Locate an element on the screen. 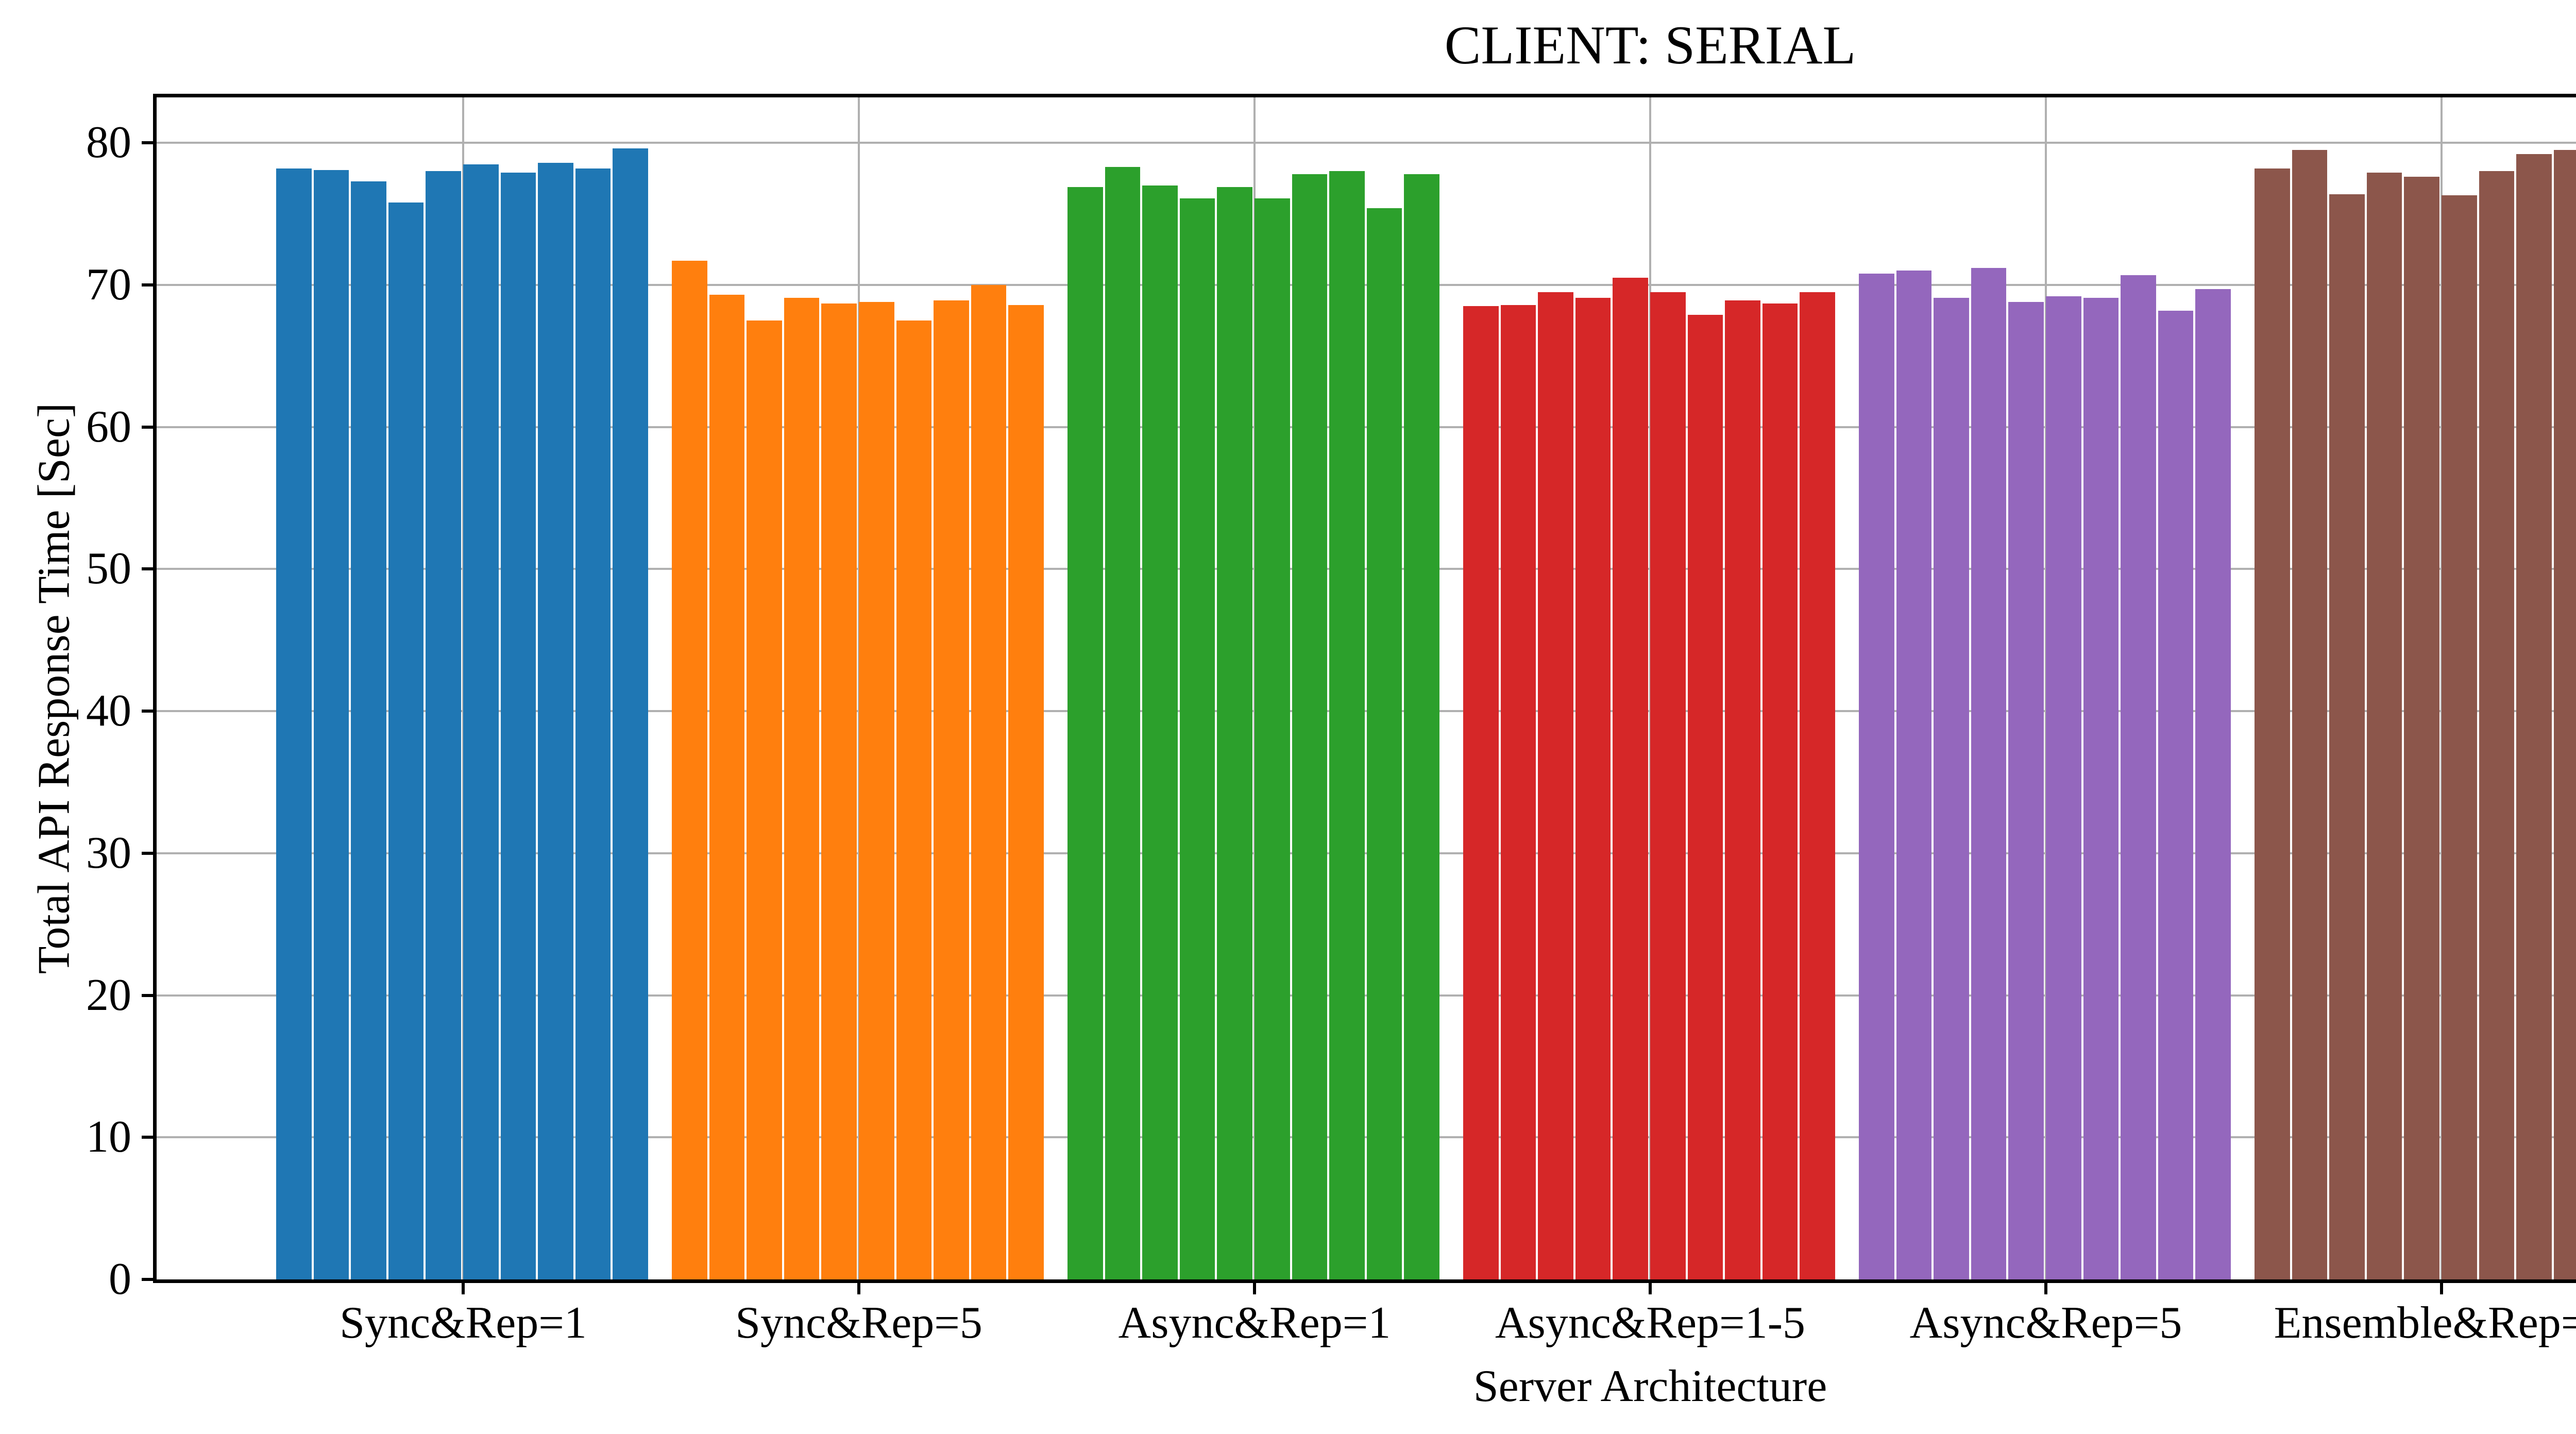  bar-Ensemble&Rep=1-run9 is located at coordinates (2564, 714).